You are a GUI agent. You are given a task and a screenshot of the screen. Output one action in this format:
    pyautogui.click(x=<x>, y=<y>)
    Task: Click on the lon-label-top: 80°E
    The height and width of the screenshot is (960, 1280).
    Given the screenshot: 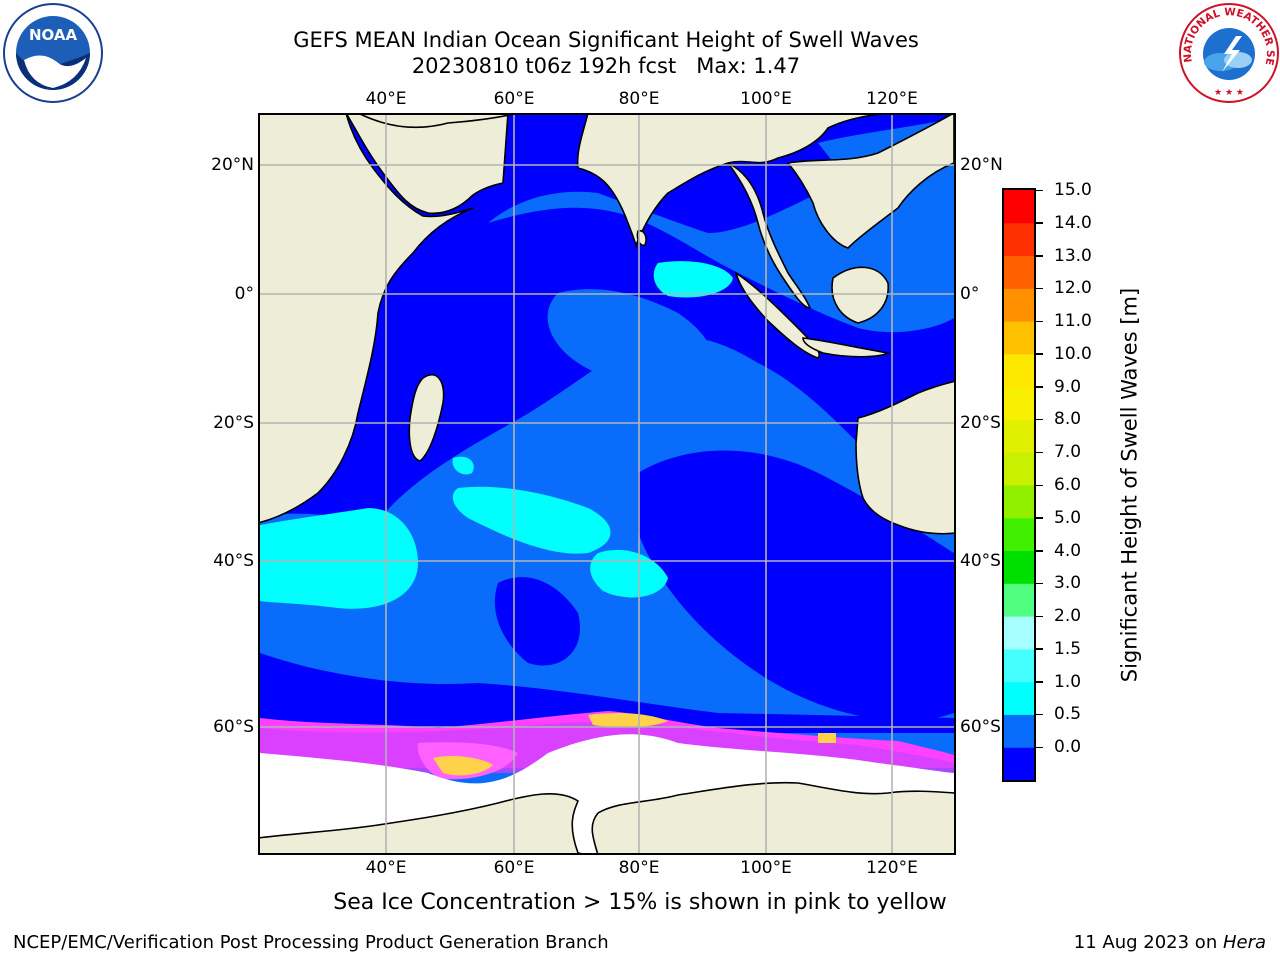 What is the action you would take?
    pyautogui.click(x=639, y=99)
    